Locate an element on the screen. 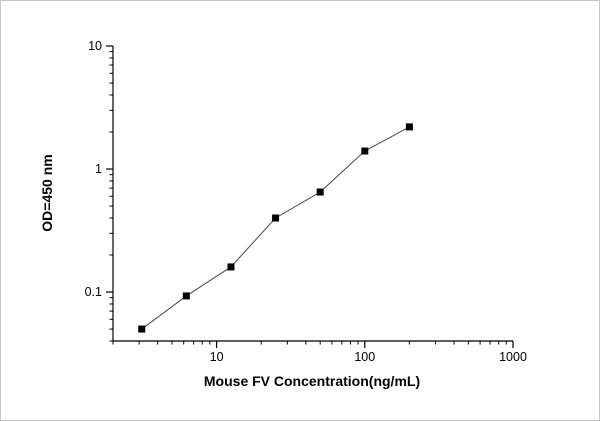 This screenshot has width=600, height=421. x-tick-label: 1000 is located at coordinates (513, 357).